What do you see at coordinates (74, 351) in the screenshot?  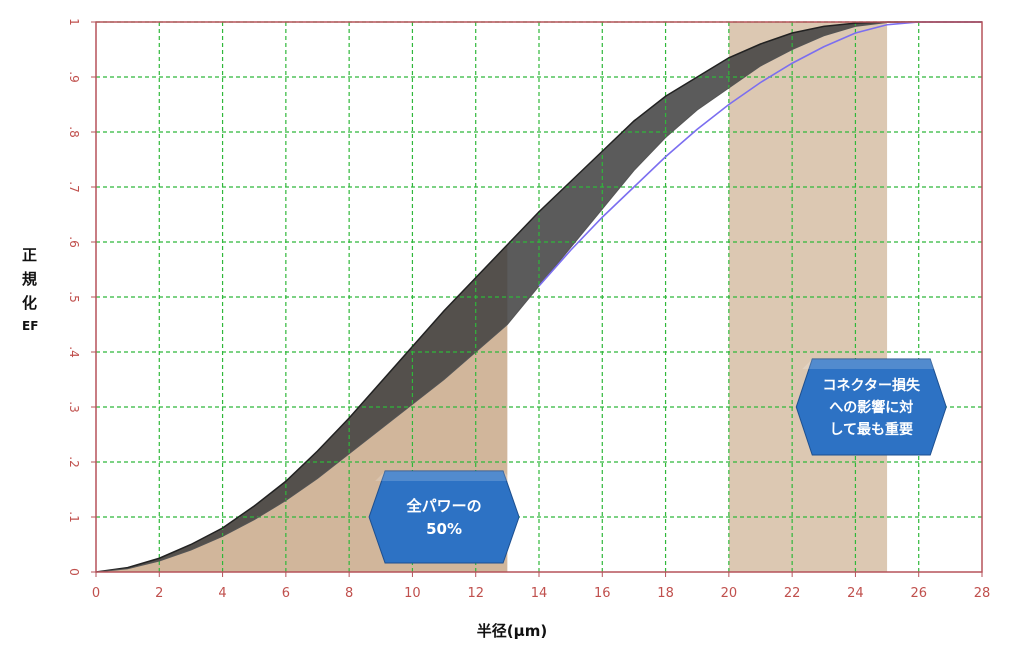 I see `y-tick-label: .4` at bounding box center [74, 351].